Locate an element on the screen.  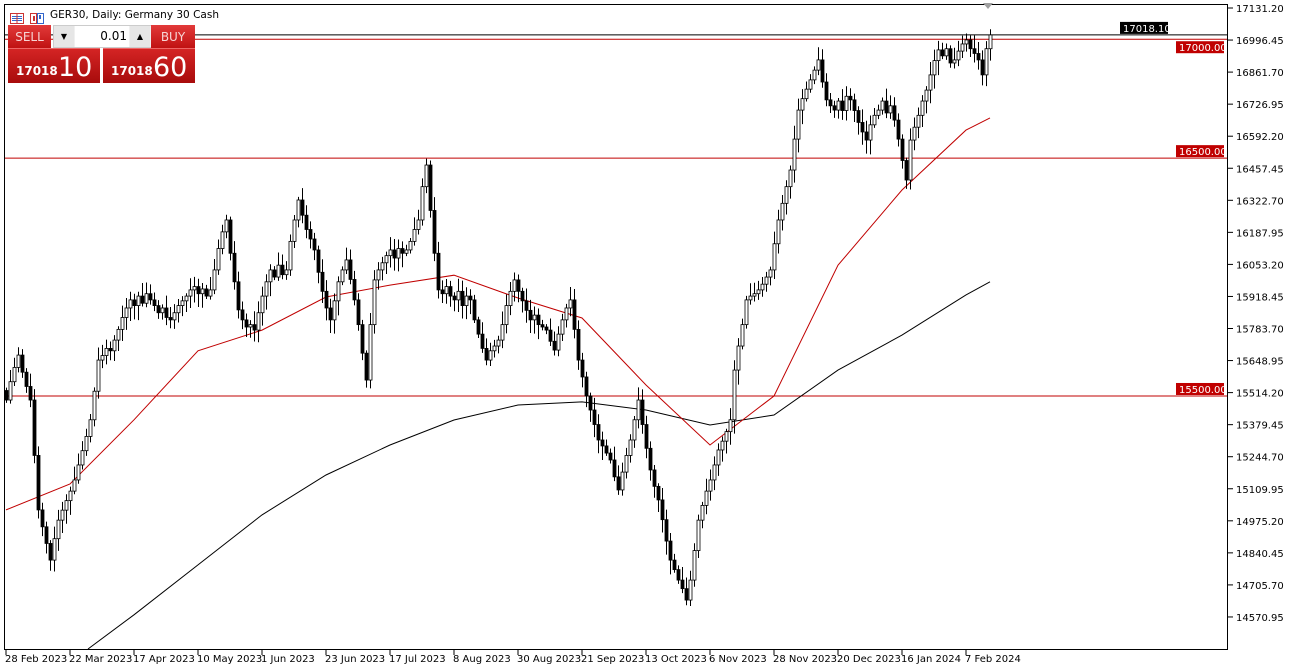
level-price-label: 15500.00 is located at coordinates (1203, 390).